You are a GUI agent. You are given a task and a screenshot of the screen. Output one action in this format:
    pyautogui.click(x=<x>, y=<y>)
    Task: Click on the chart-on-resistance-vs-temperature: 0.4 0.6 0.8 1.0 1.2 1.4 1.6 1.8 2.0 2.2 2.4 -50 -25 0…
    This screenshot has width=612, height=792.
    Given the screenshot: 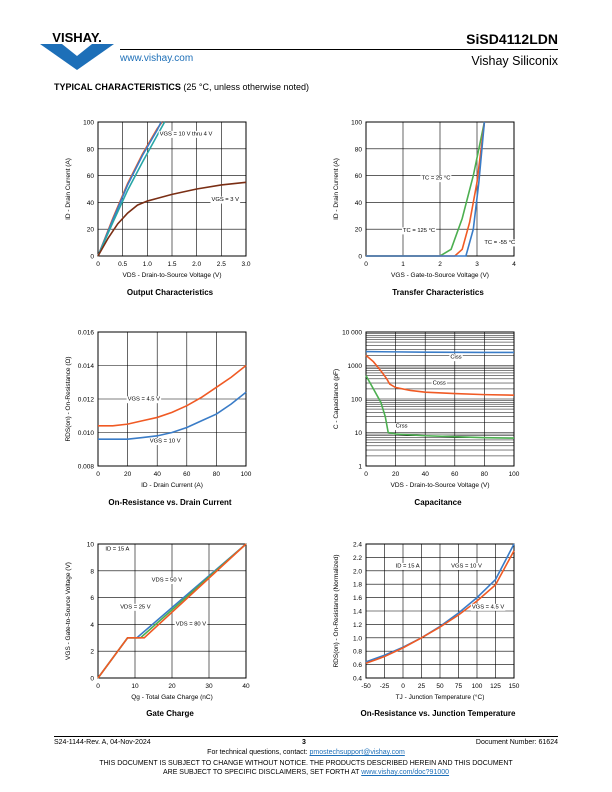 What is the action you would take?
    pyautogui.click(x=433, y=623)
    